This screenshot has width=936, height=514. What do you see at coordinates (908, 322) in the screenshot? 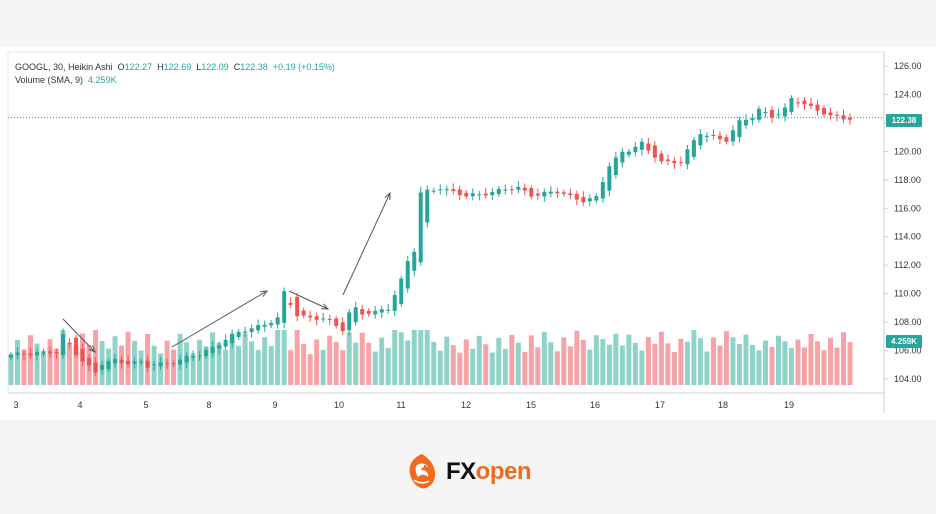
I see `y-tick-label: 108.00` at bounding box center [908, 322].